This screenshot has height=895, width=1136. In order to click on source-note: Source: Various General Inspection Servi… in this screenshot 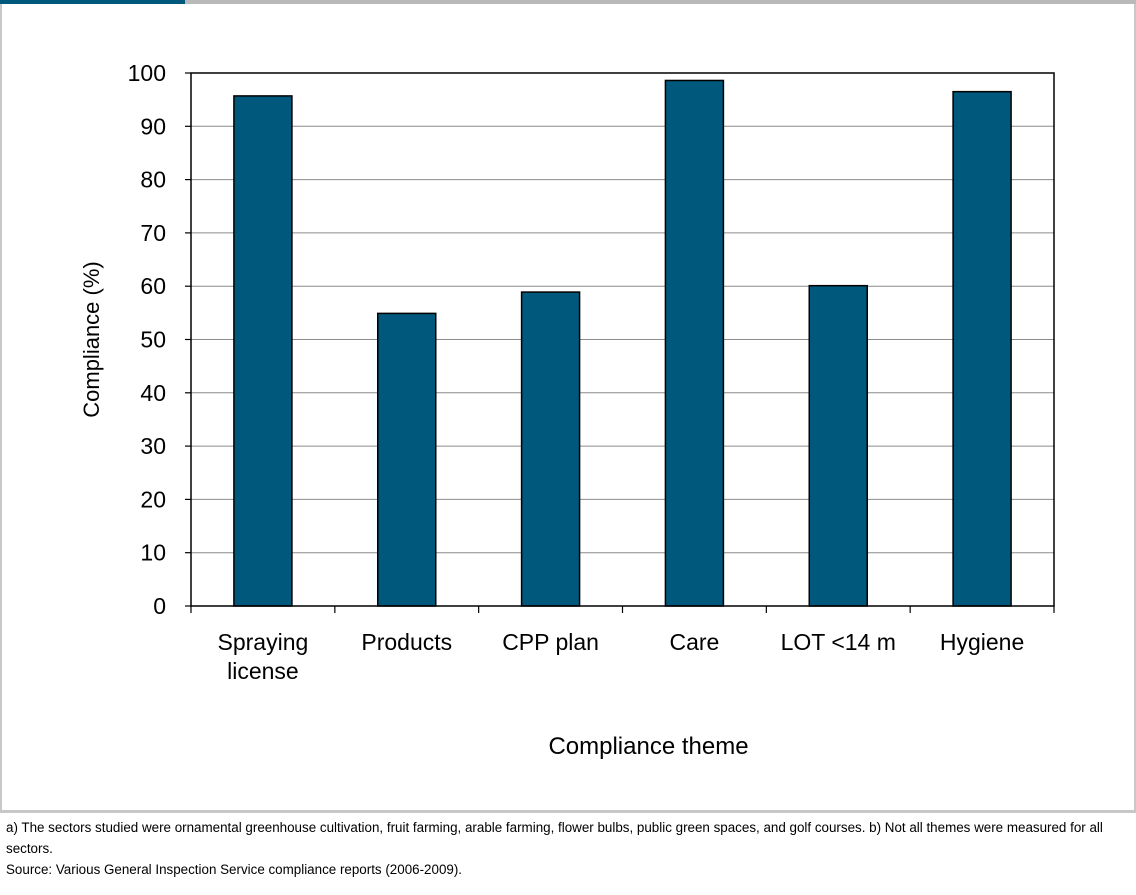, I will do `click(234, 869)`.